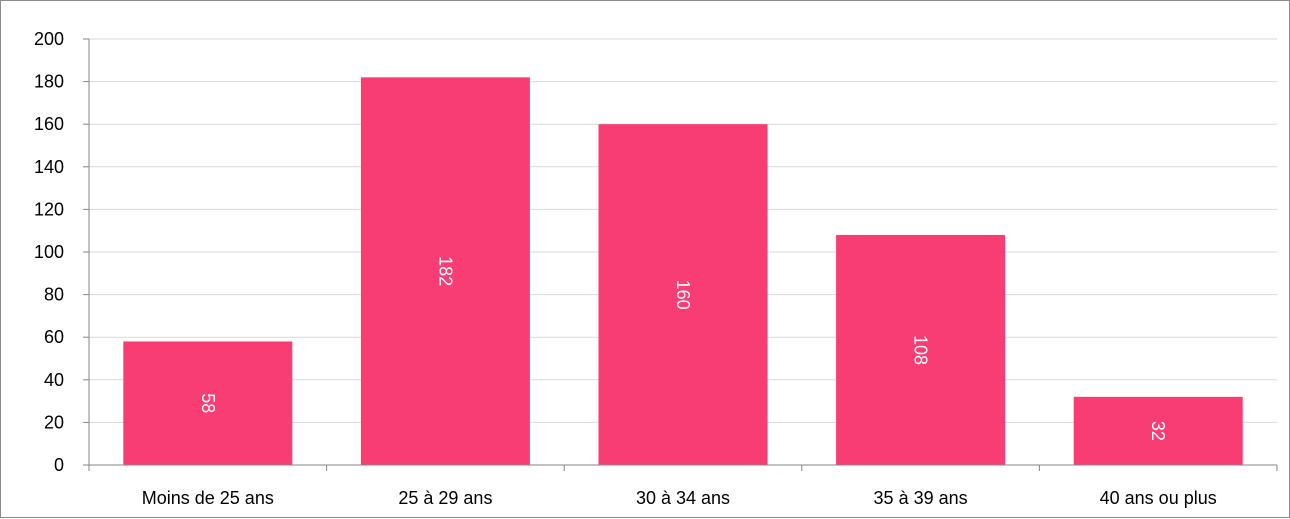  What do you see at coordinates (49, 124) in the screenshot?
I see `y-tick-label: 160` at bounding box center [49, 124].